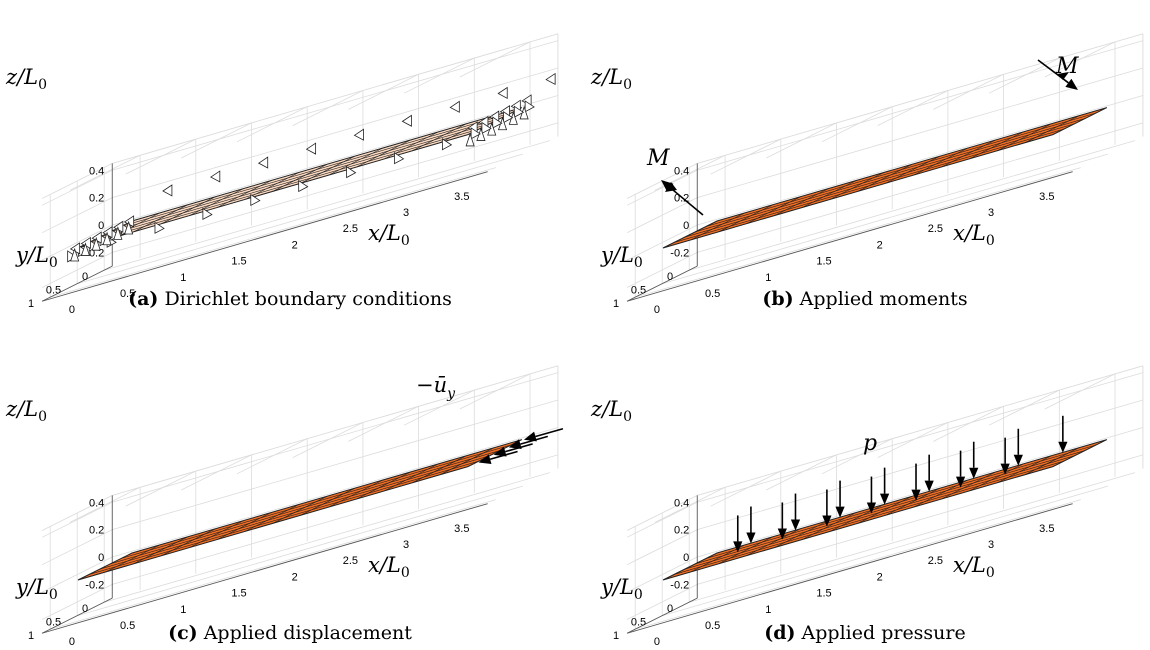 This screenshot has width=1150, height=650. I want to click on z-axis-label: z/L0, so click(26, 411).